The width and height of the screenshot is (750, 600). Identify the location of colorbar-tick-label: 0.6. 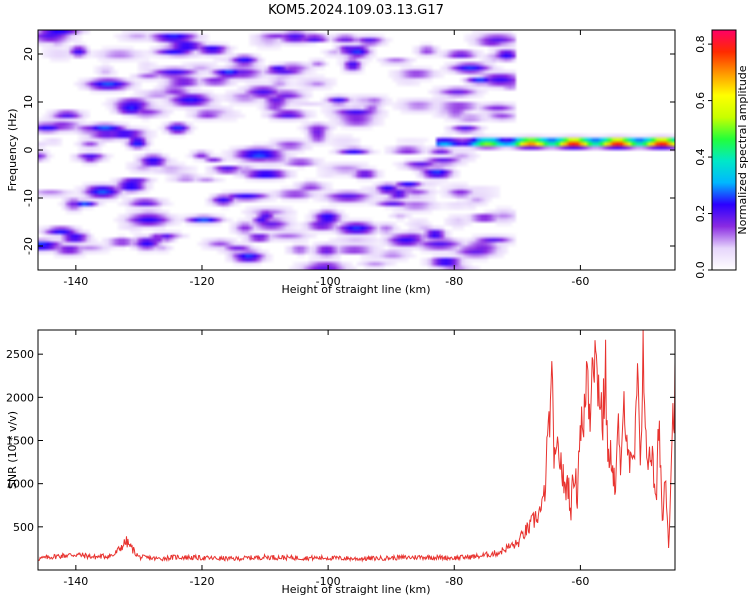
(700, 101).